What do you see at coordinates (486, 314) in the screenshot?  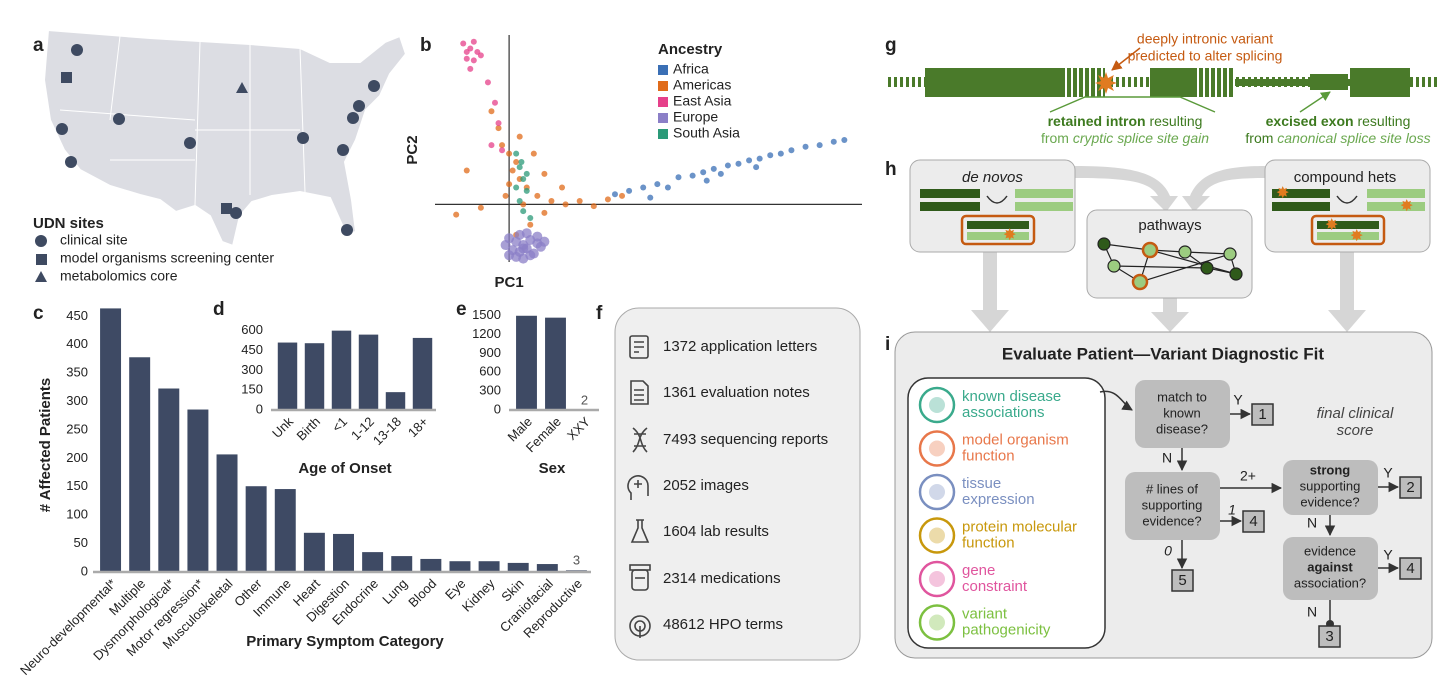 I see `y-tick-label: 1500` at bounding box center [486, 314].